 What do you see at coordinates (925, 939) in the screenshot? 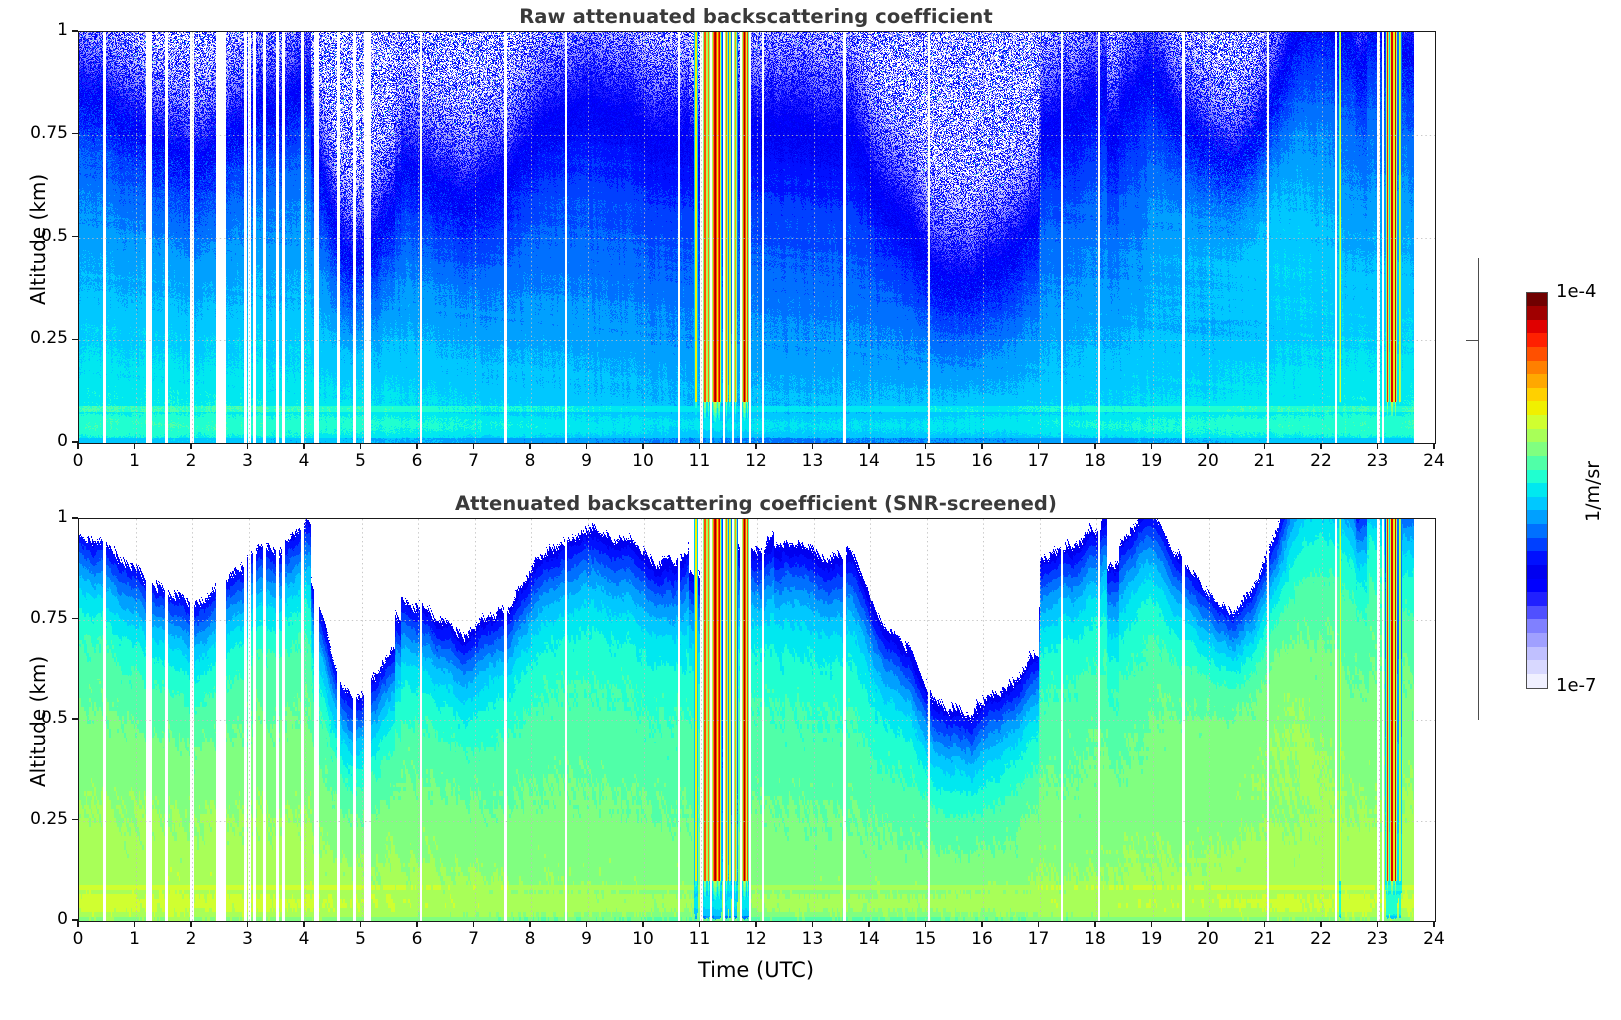
I see `xtick-label: 15` at bounding box center [925, 939].